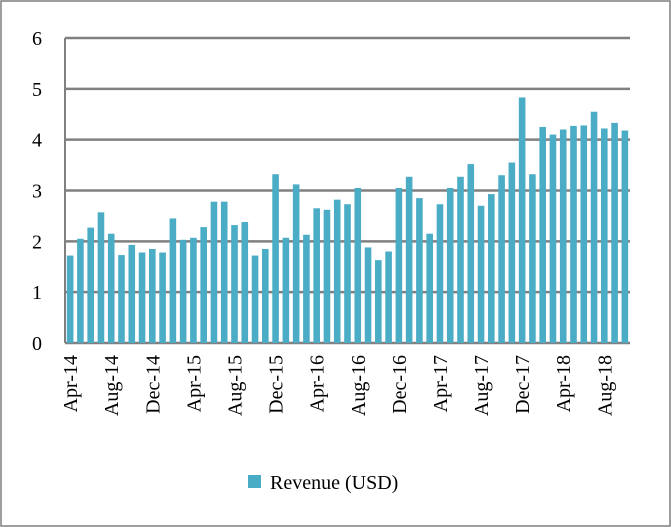 This screenshot has height=527, width=671. Describe the element at coordinates (37, 90) in the screenshot. I see `y-tick-label: 5` at that location.